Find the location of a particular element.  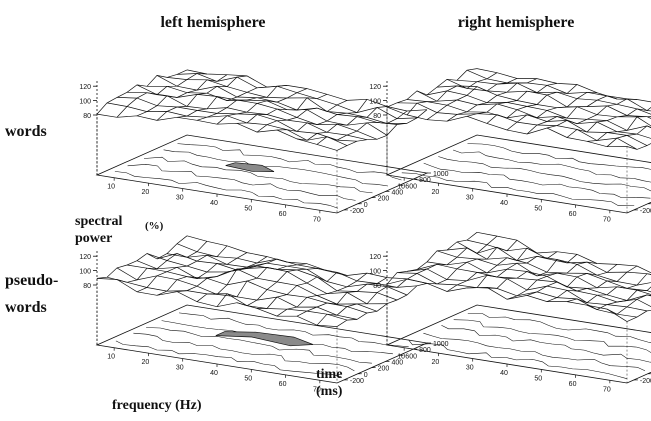

y-axis-label-line1: time is located at coordinates (329, 374).